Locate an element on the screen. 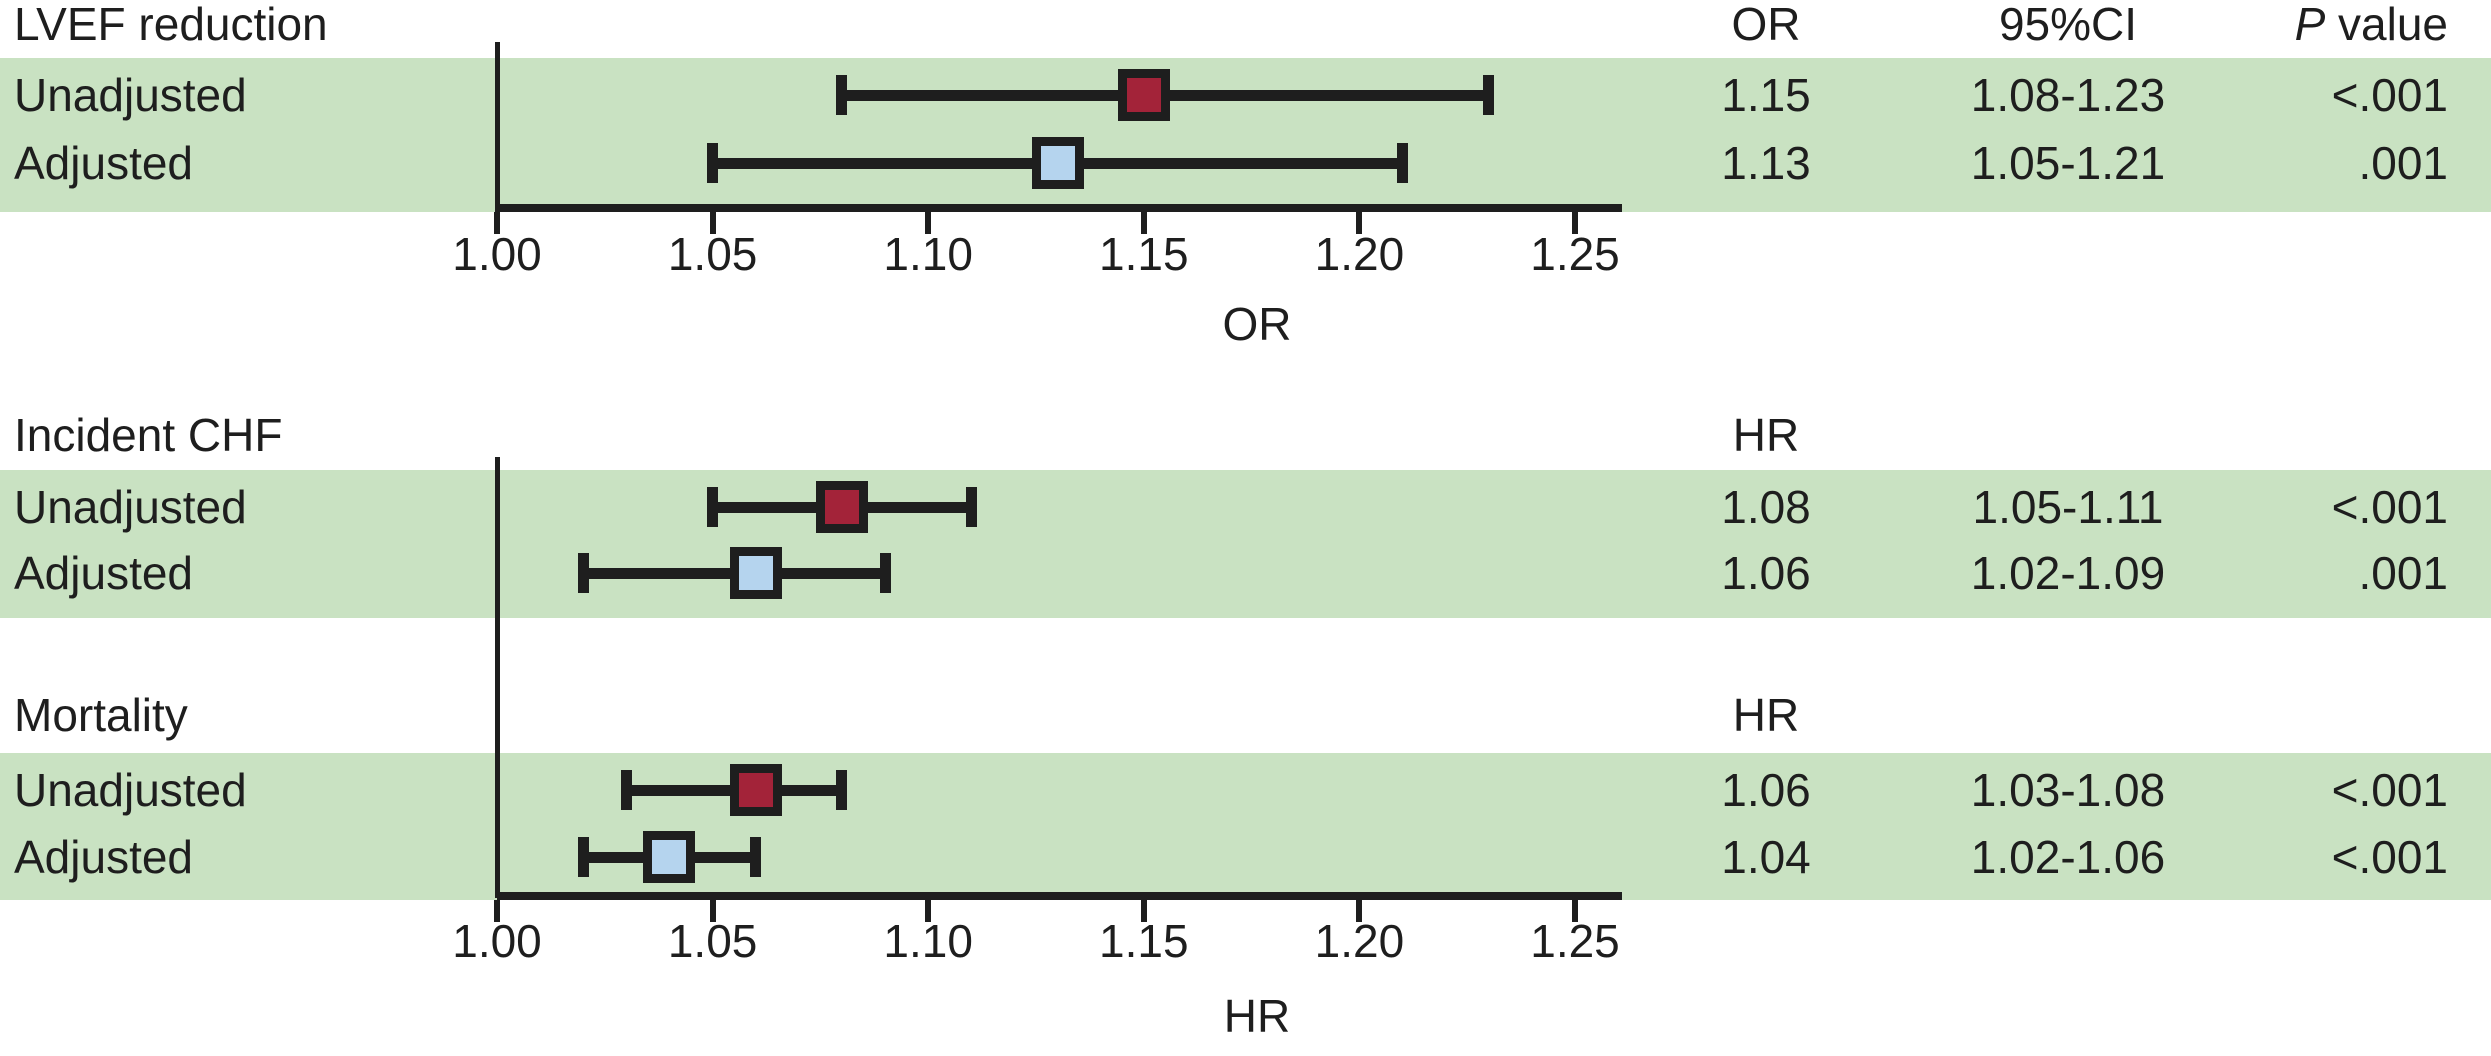  axis-title: OR is located at coordinates (1257, 324).